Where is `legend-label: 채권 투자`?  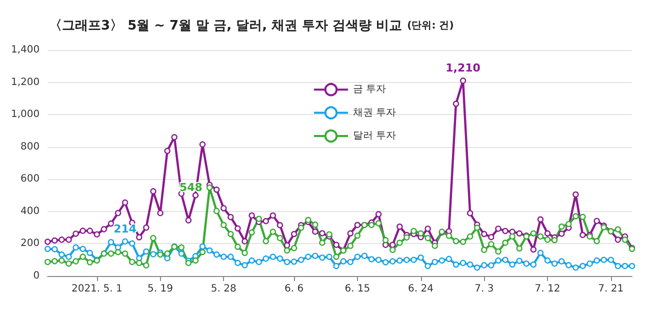 legend-label: 채권 투자 is located at coordinates (374, 112).